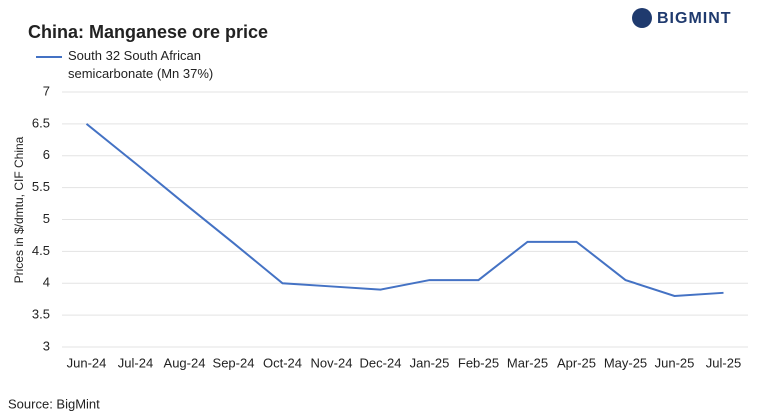  I want to click on x-tick-label: Feb-25, so click(478, 362).